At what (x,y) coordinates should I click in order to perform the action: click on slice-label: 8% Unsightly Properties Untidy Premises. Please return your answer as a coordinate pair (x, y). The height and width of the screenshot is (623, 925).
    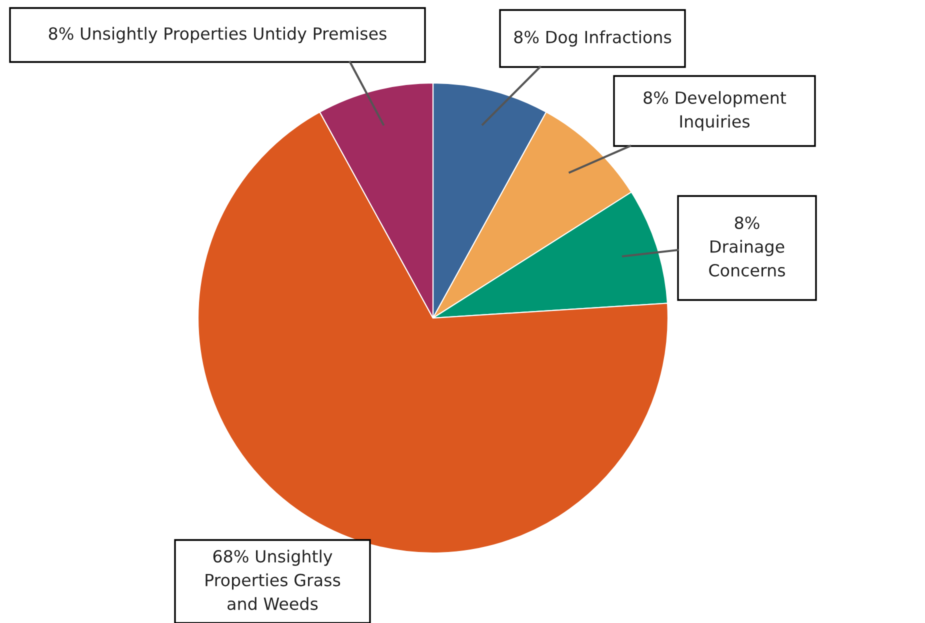
    Looking at the image, I should click on (217, 35).